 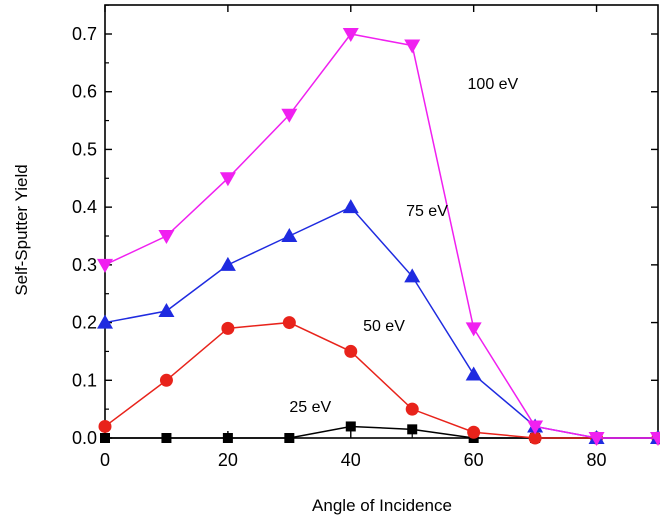 What do you see at coordinates (84, 323) in the screenshot?
I see `y-tick-label: 0.2` at bounding box center [84, 323].